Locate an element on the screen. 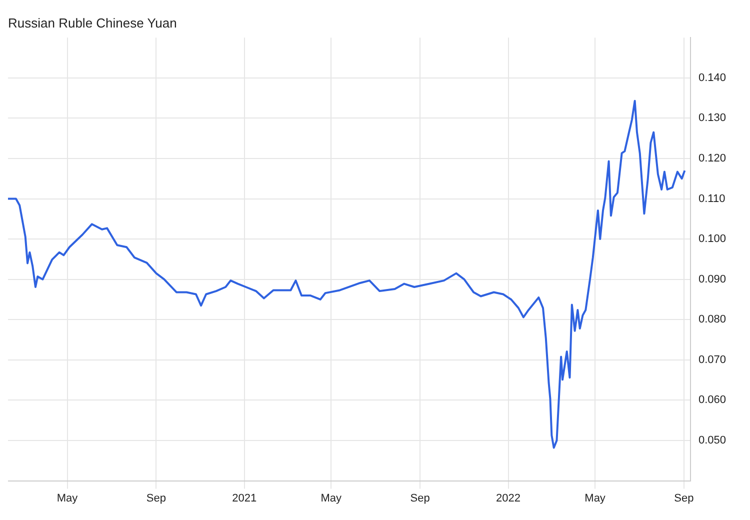  y-tick-label: 0.070 is located at coordinates (712, 360).